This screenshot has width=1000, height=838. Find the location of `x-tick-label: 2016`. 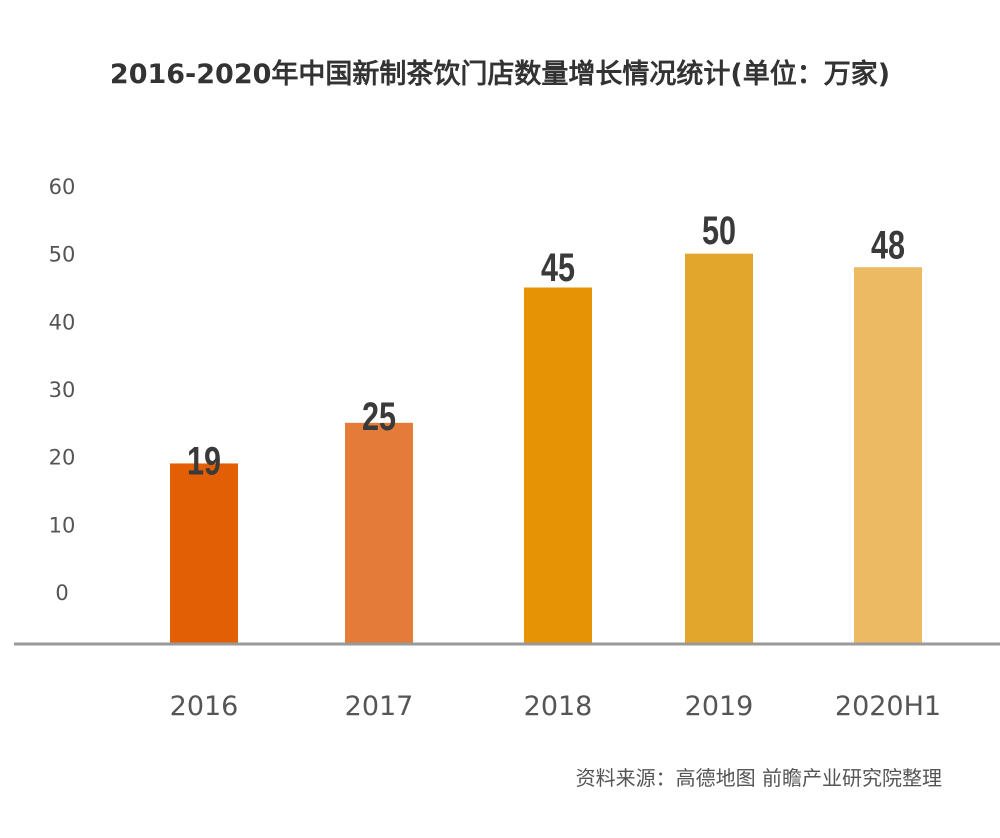

x-tick-label: 2016 is located at coordinates (204, 706).